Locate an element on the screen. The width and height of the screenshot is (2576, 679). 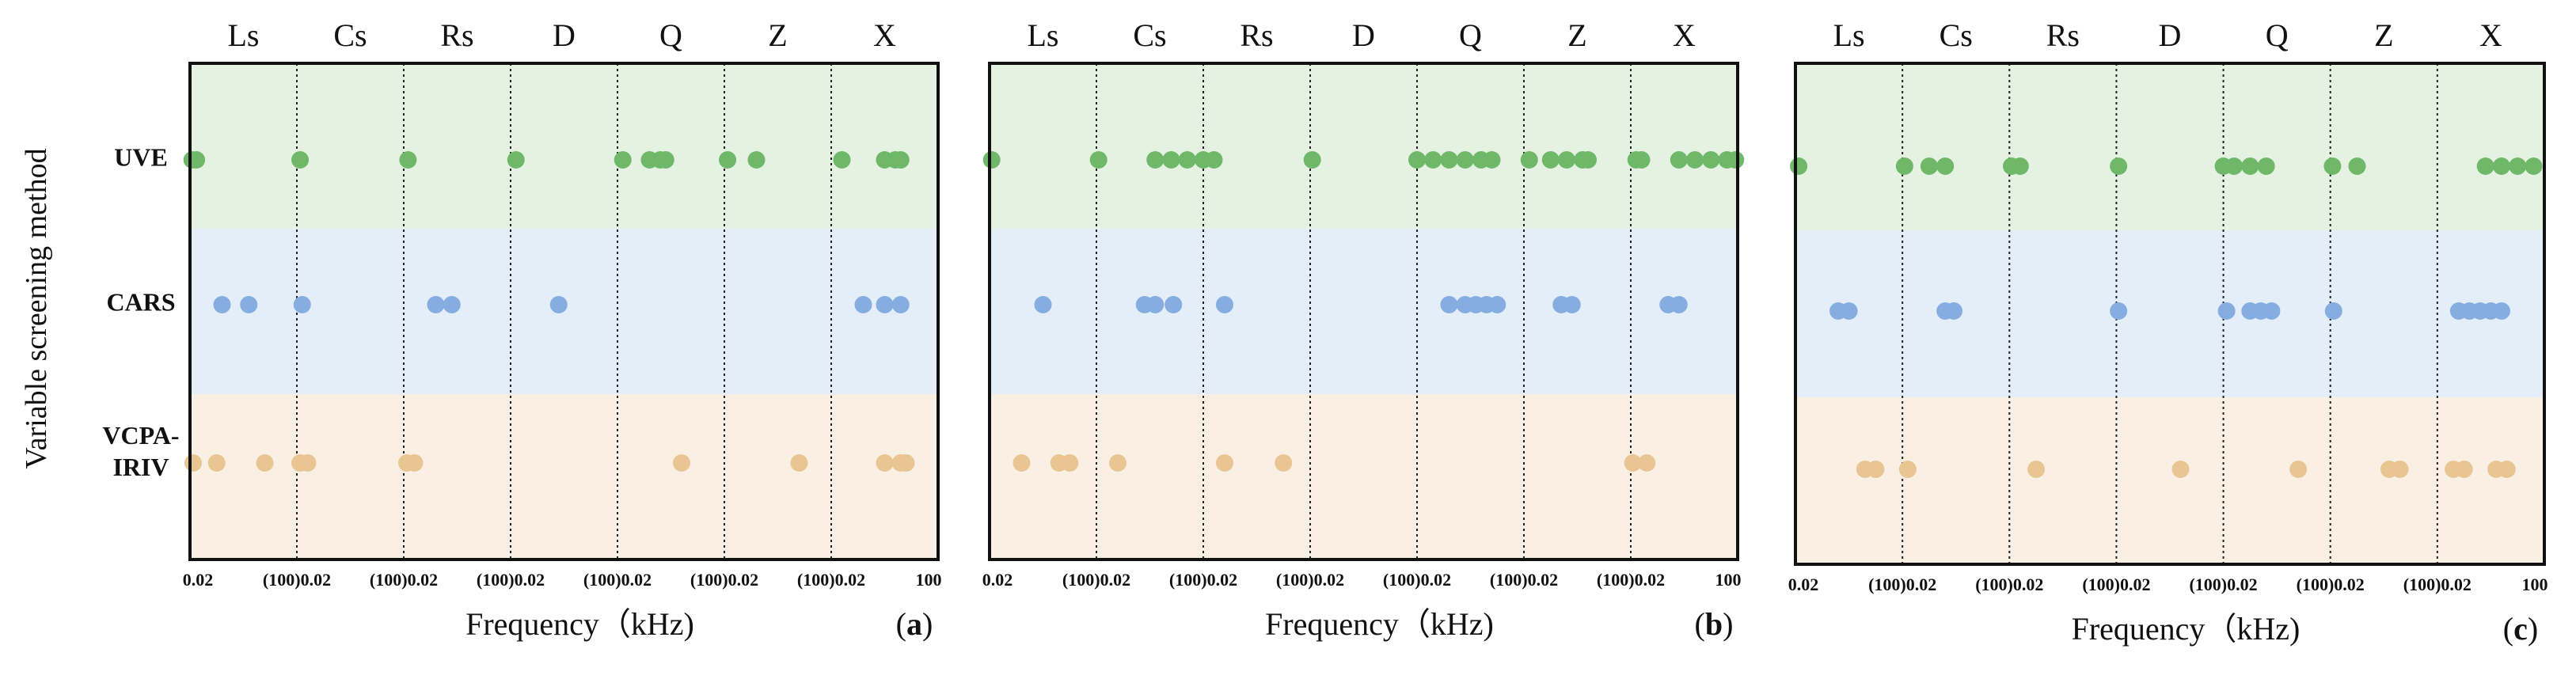
panel-label-letter: a is located at coordinates (914, 624).